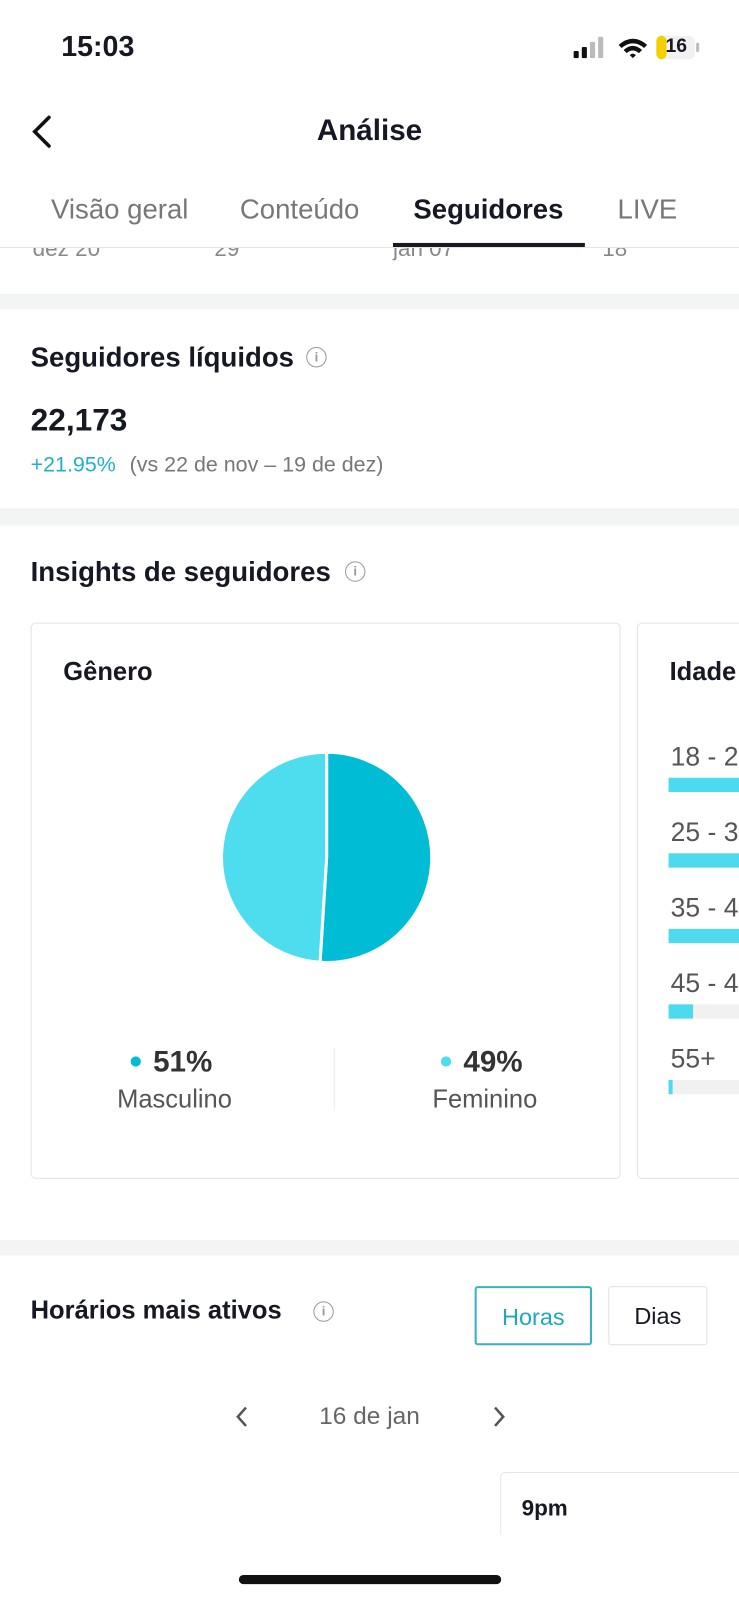 The width and height of the screenshot is (739, 1600). Describe the element at coordinates (488, 245) in the screenshot. I see `tab-indicator` at that location.